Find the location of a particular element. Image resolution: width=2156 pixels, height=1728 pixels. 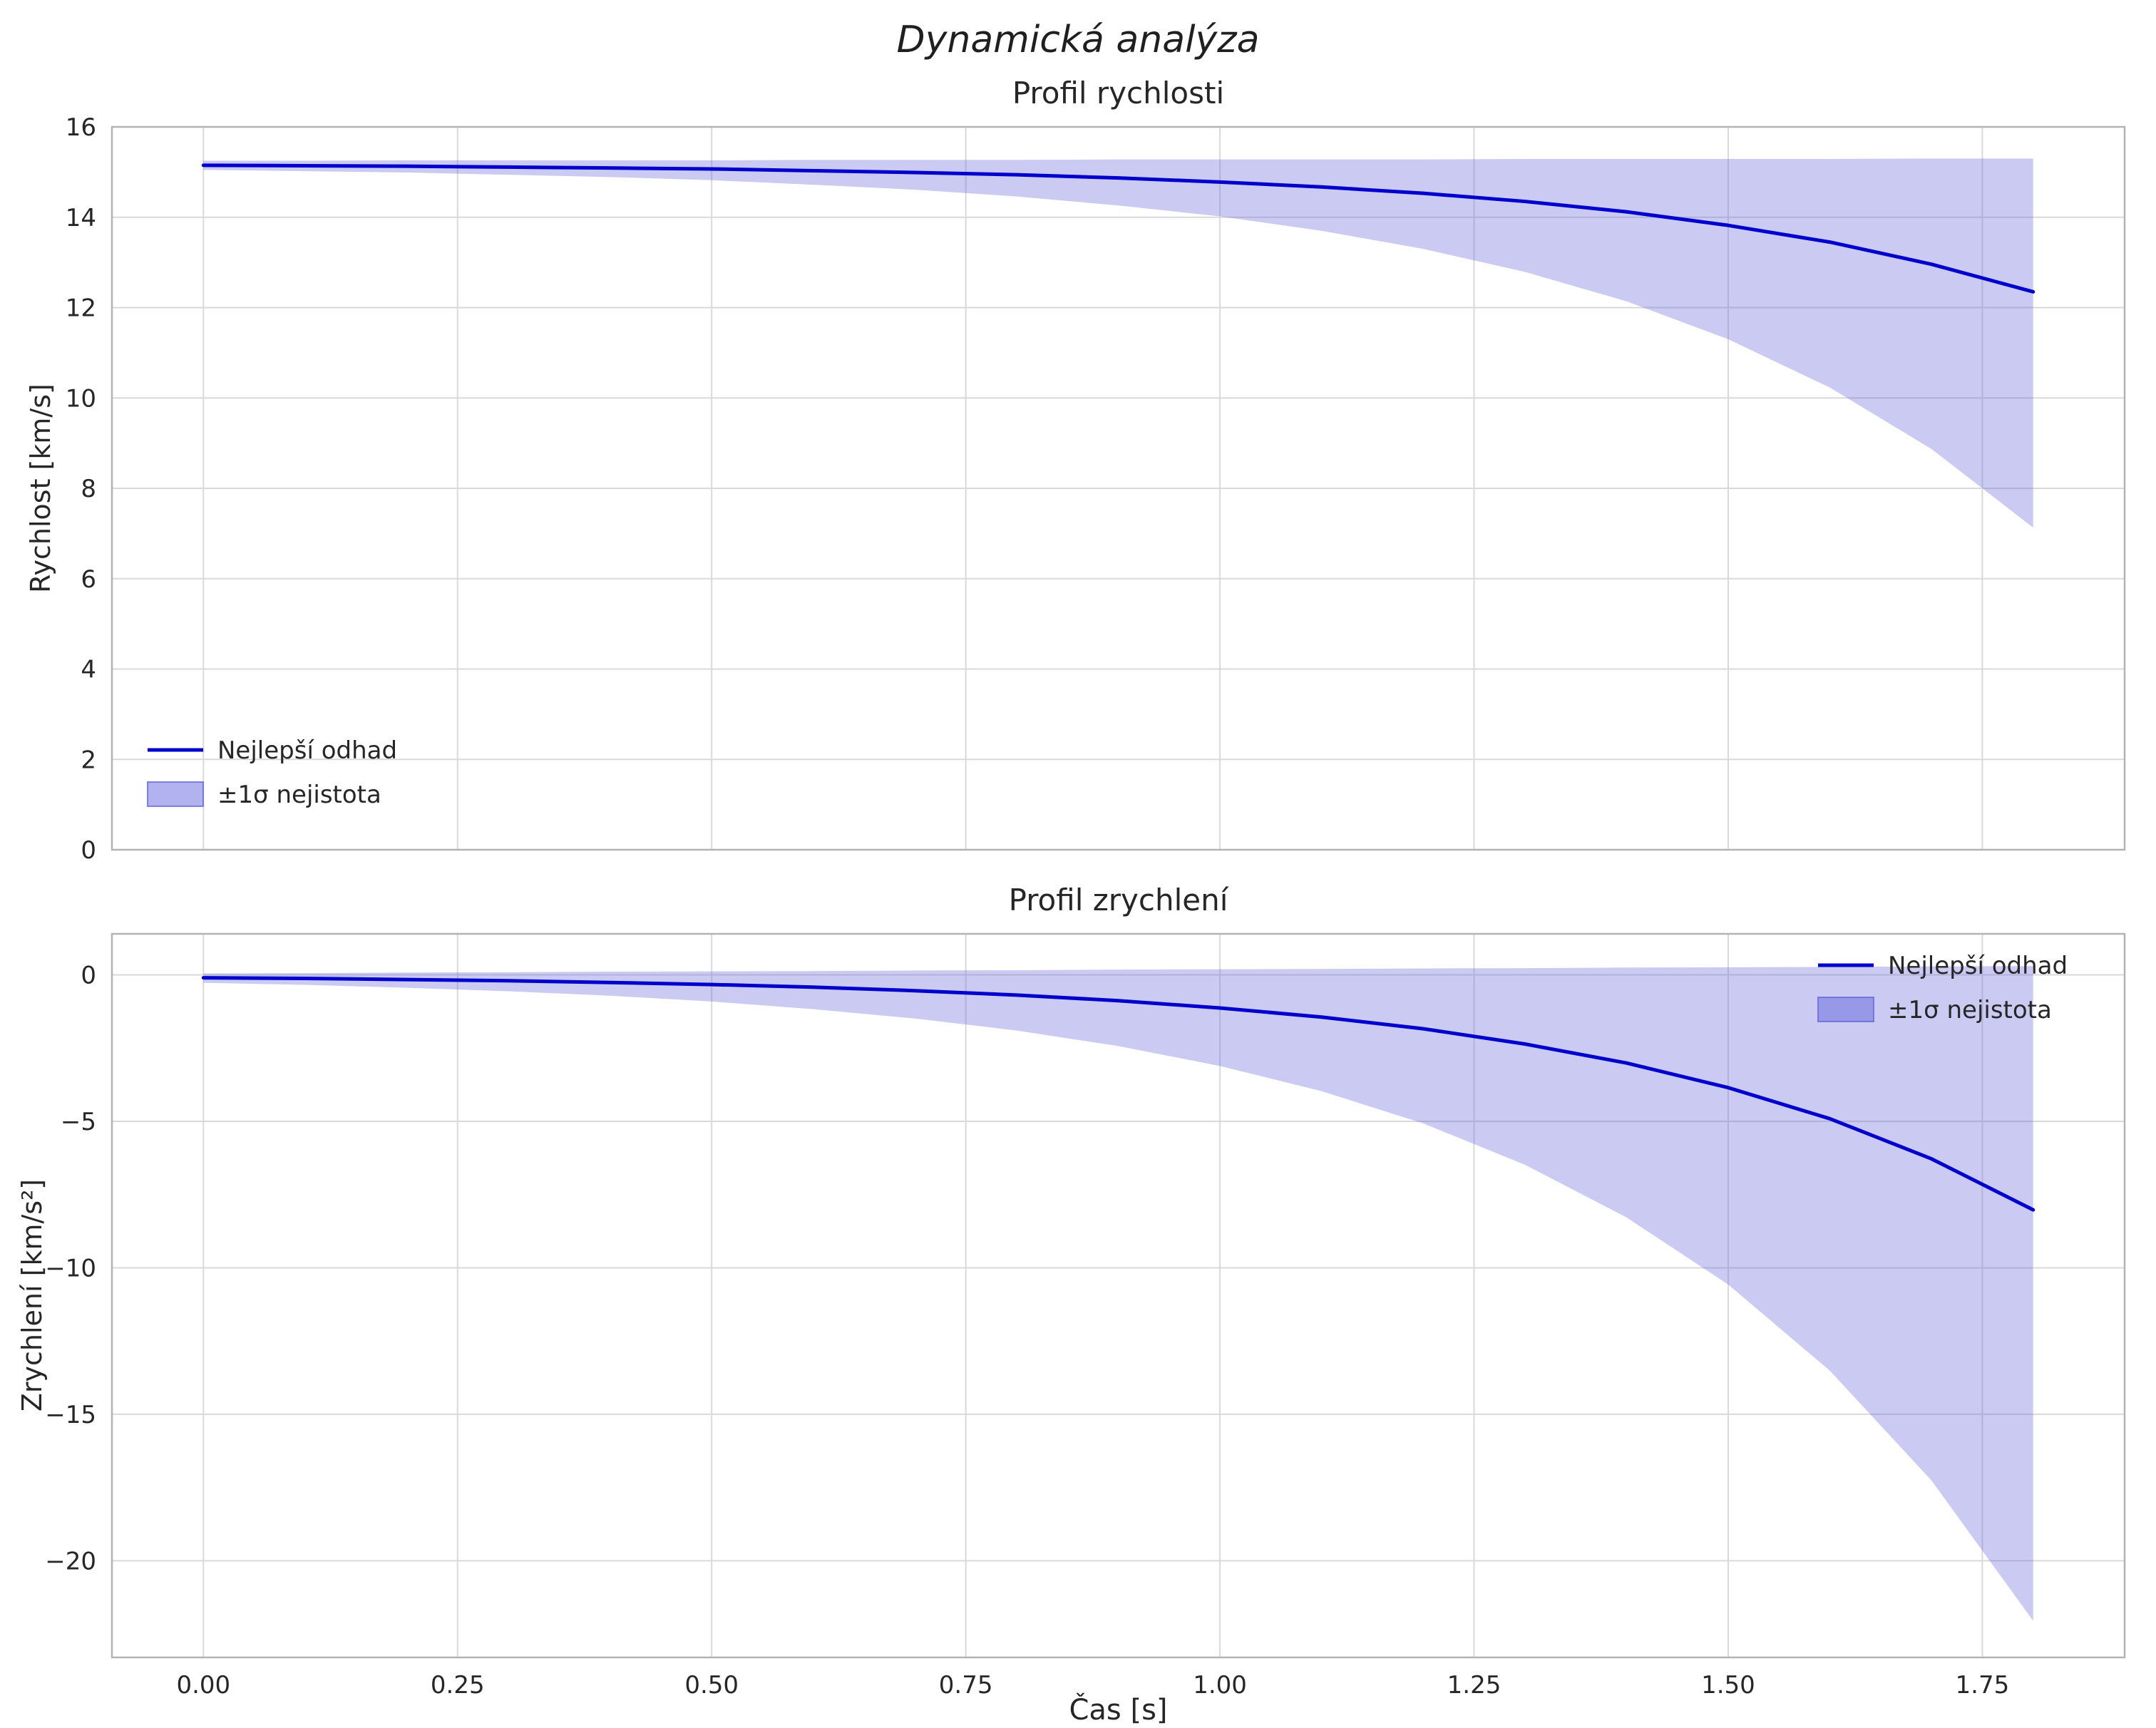

y-tick-label: 8 is located at coordinates (88, 489).